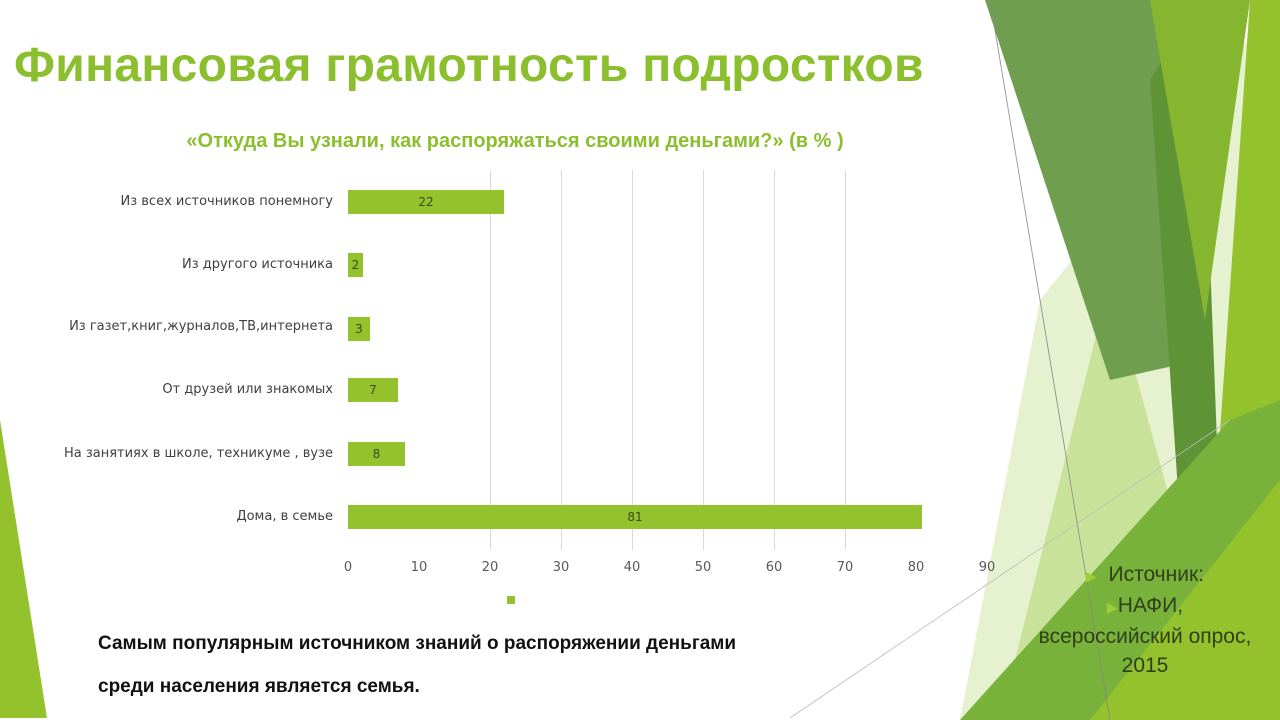 This screenshot has height=720, width=1280. I want to click on bar-media: 3, so click(359, 329).